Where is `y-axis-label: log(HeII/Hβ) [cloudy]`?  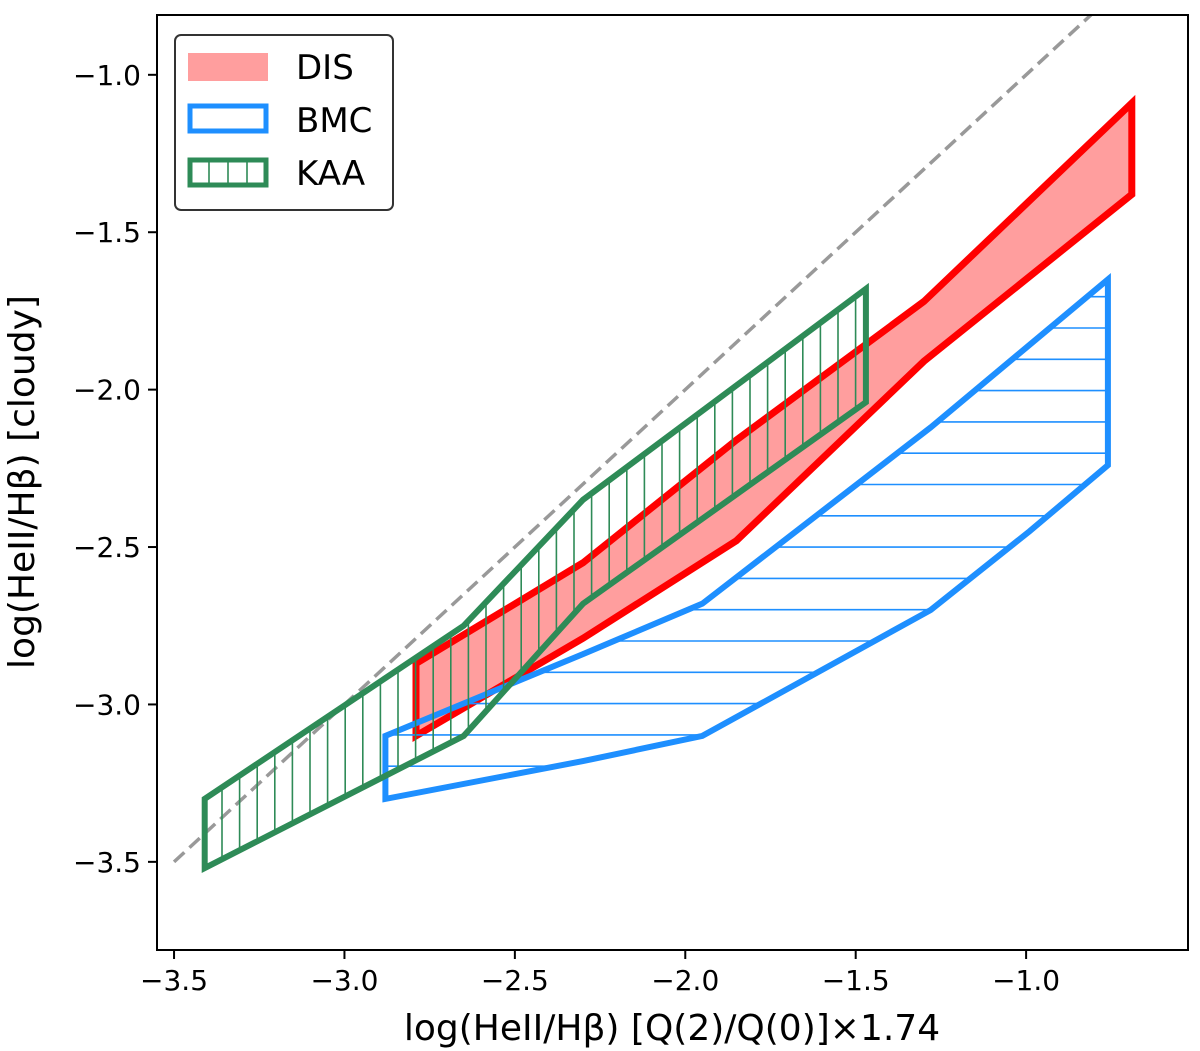 y-axis-label: log(HeII/Hβ) [cloudy] is located at coordinates (22, 482).